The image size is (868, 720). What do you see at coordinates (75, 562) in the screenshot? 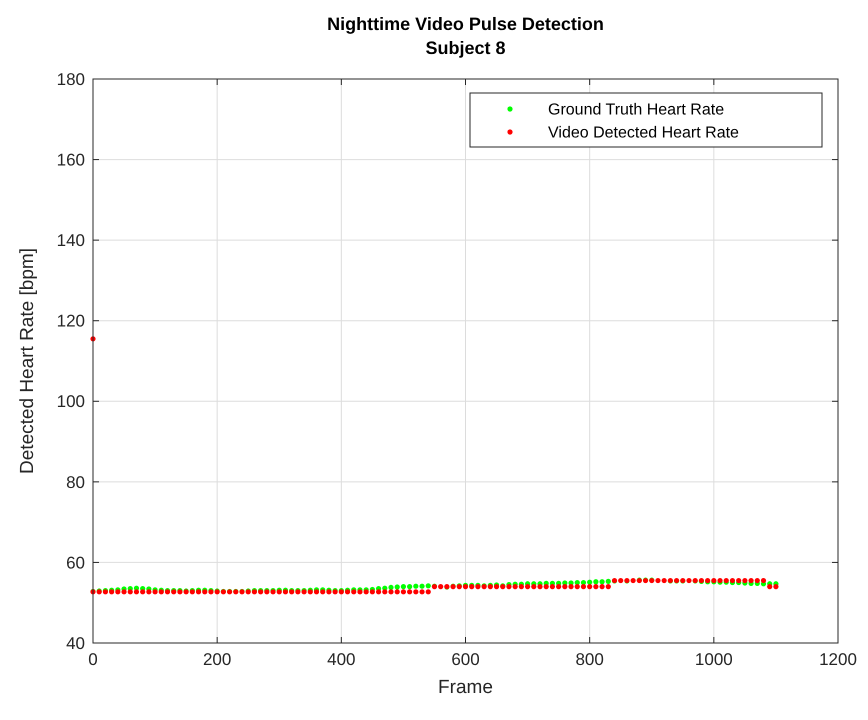
I see `y-tick-label: 60` at bounding box center [75, 562].